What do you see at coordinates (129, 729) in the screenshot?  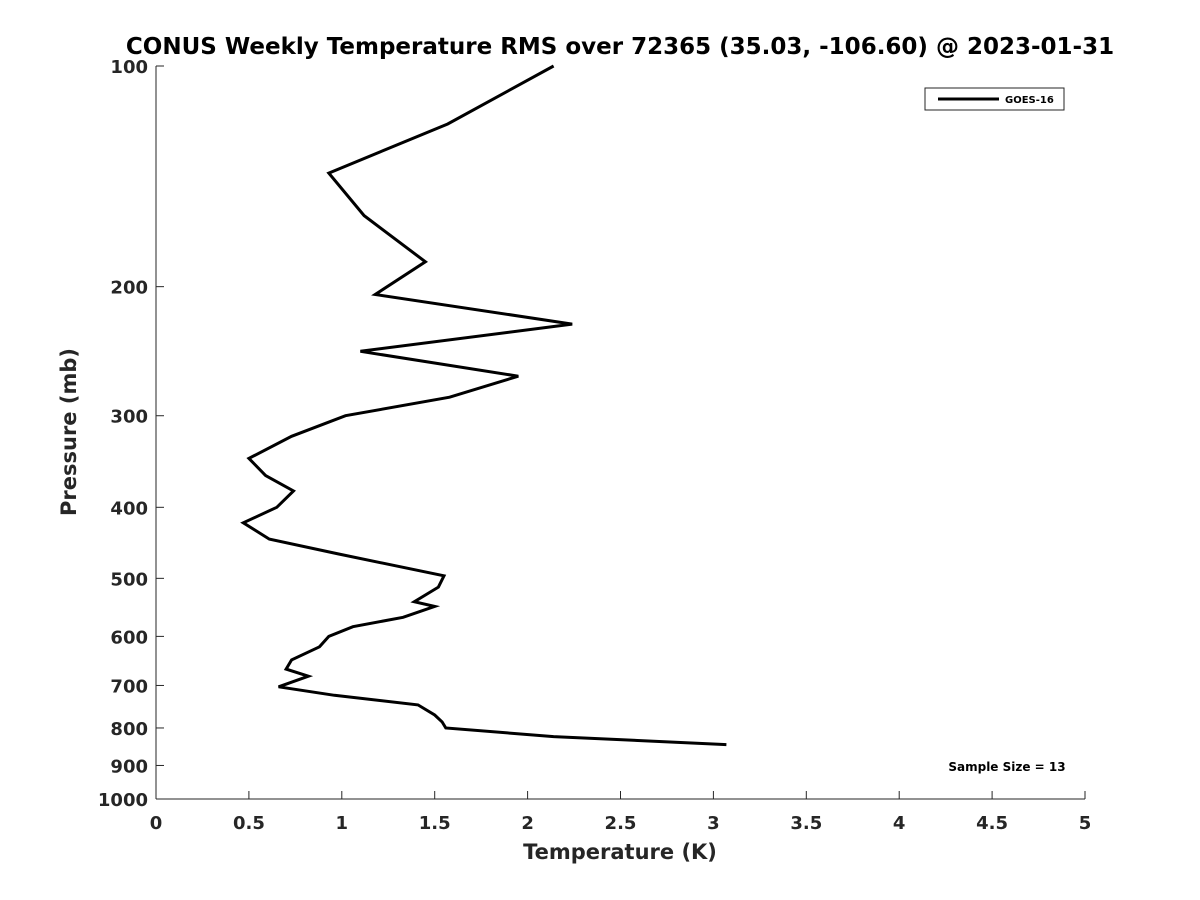 I see `y-tick-label: 800` at bounding box center [129, 729].